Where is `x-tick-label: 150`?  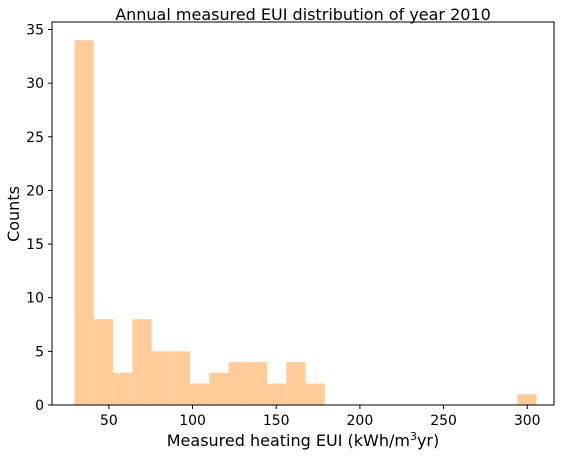 x-tick-label: 150 is located at coordinates (276, 421).